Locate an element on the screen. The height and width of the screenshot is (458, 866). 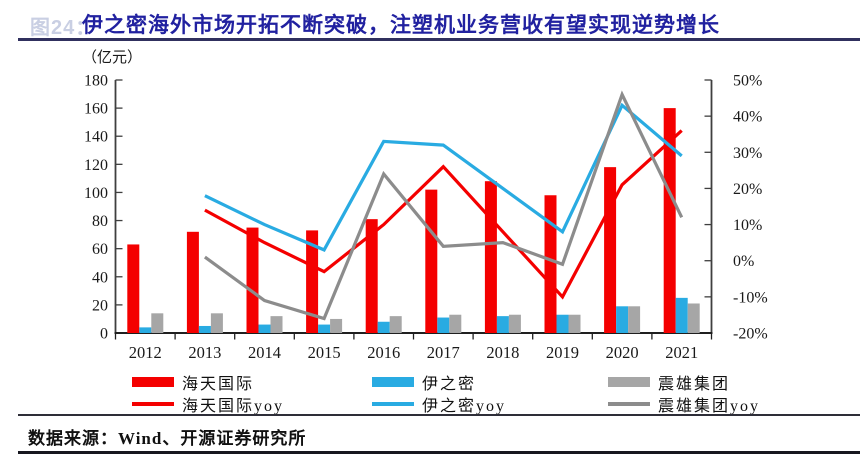
svg-text: 120 is located at coordinates (96, 165).